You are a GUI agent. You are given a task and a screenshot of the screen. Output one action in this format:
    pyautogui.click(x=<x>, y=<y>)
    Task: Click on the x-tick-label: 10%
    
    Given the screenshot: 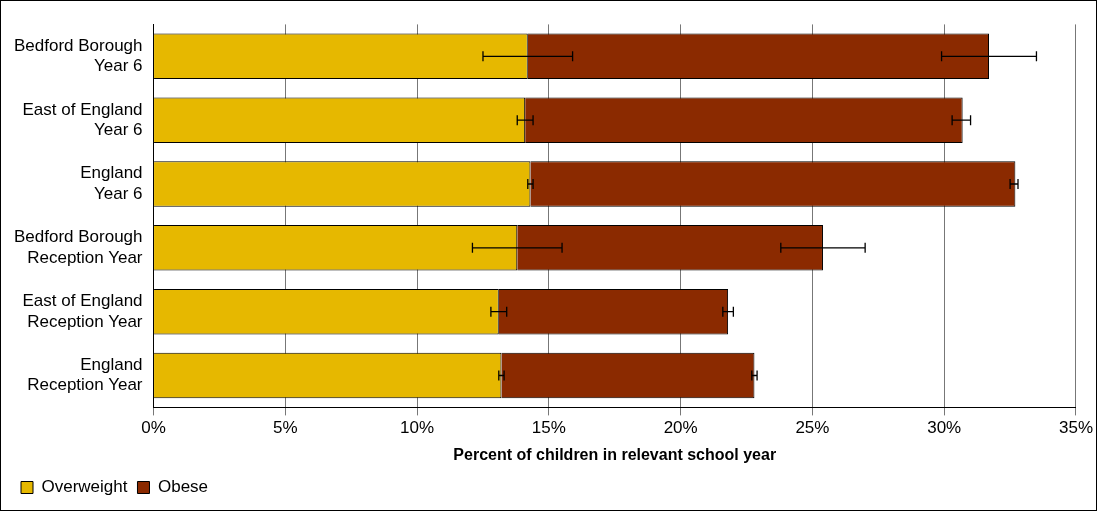 What is the action you would take?
    pyautogui.click(x=417, y=428)
    